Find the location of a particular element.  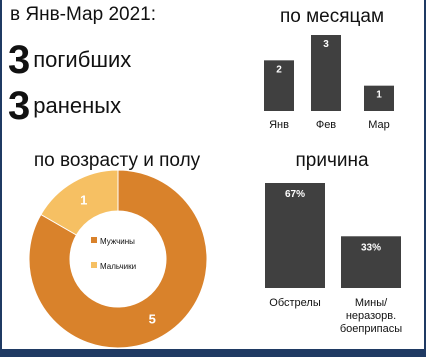

month-tick-label-2: Мар is located at coordinates (379, 125).